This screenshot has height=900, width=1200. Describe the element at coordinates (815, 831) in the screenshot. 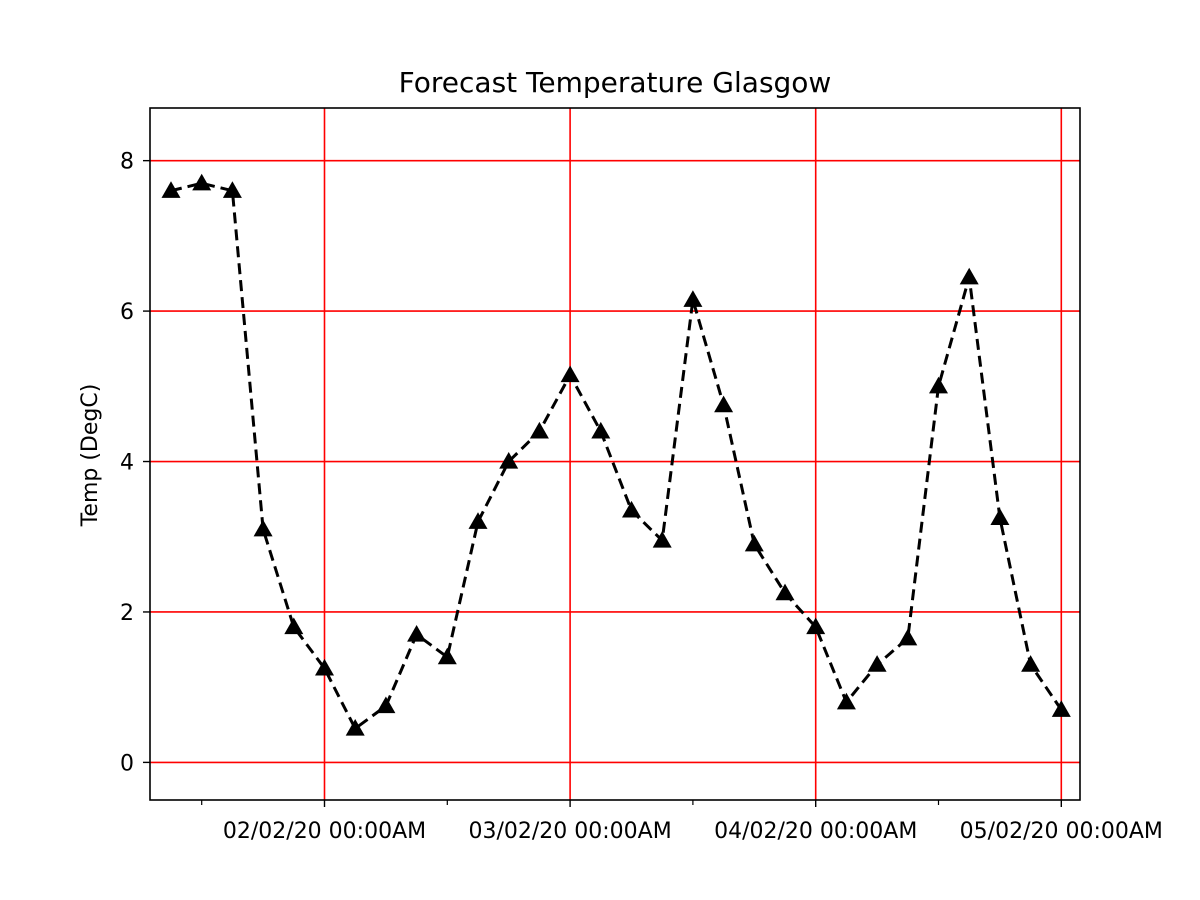

I see `x-tick-label: 04/02/20 00:00AM` at that location.